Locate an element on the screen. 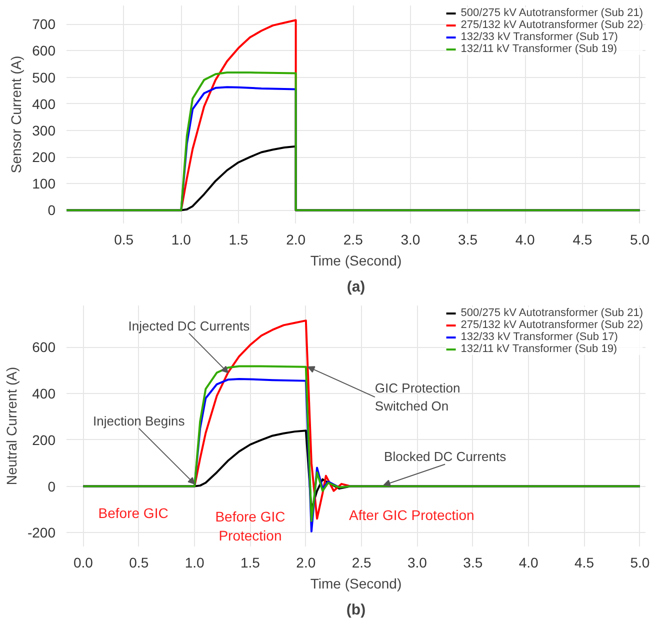 This screenshot has height=623, width=650. text: (a) is located at coordinates (356, 287).